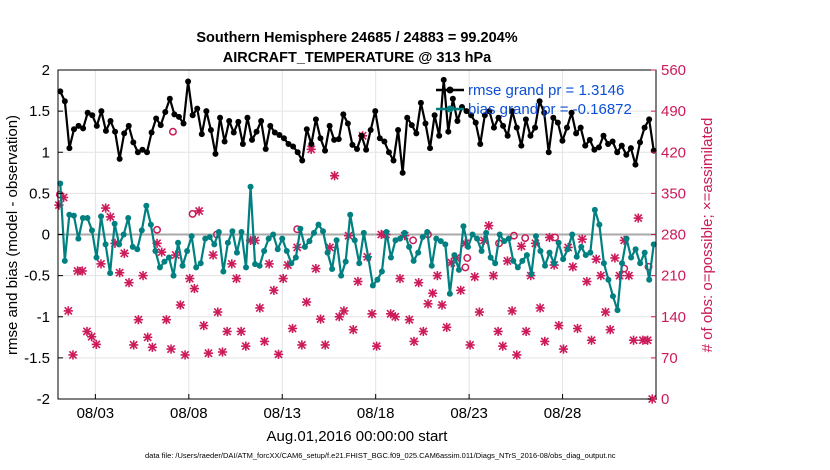 The height and width of the screenshot is (470, 830). Describe the element at coordinates (450, 90) in the screenshot. I see `legend-rmse-marker` at that location.